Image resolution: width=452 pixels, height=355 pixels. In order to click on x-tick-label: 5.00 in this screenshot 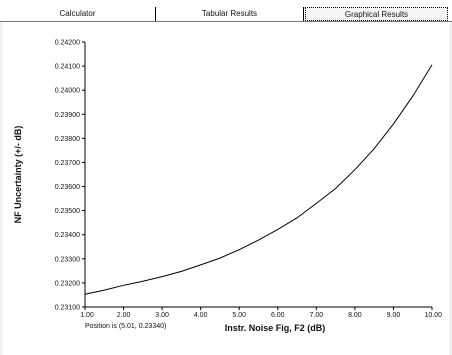, I will do `click(239, 315)`.